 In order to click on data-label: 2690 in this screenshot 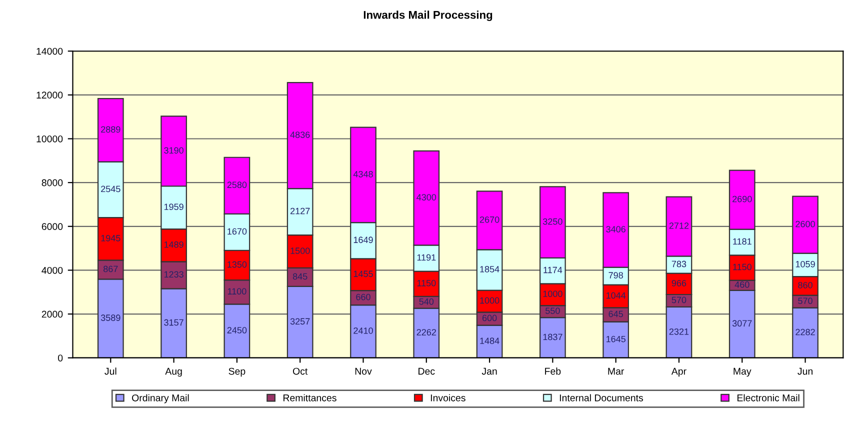, I will do `click(742, 199)`.